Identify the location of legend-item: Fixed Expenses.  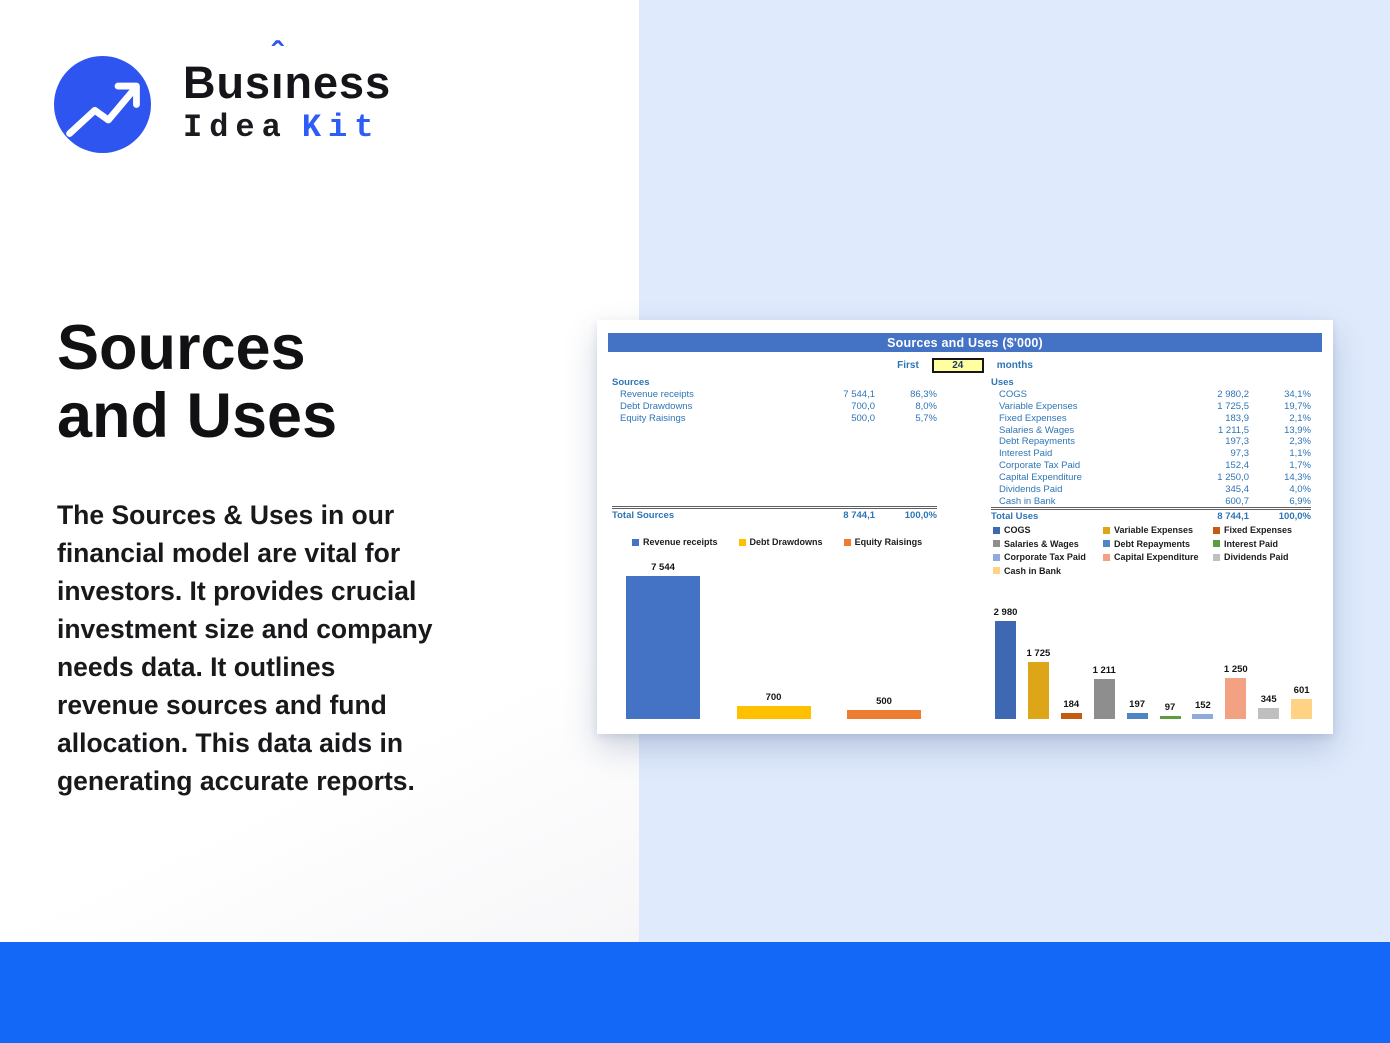
(1269, 530).